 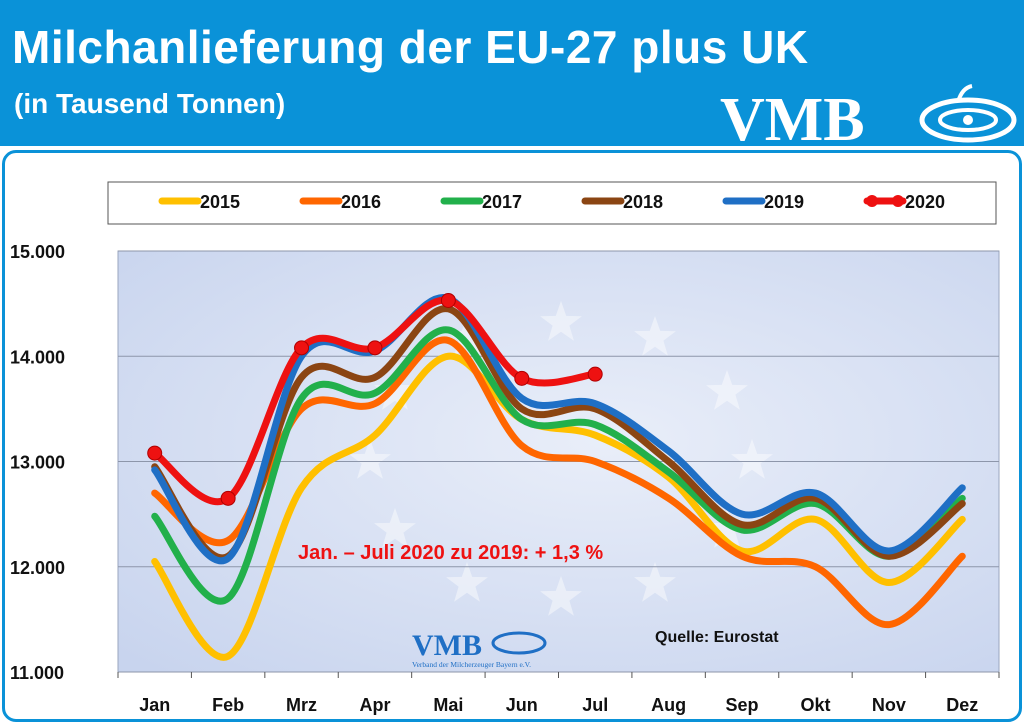 What do you see at coordinates (410, 47) in the screenshot?
I see `chart-title: Milchanlieferung der EU-27 plus UK` at bounding box center [410, 47].